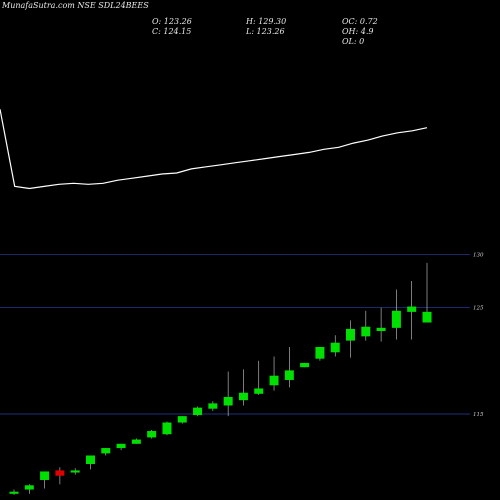 The width and height of the screenshot is (500, 500). I want to click on indicator-line, so click(214, 149).